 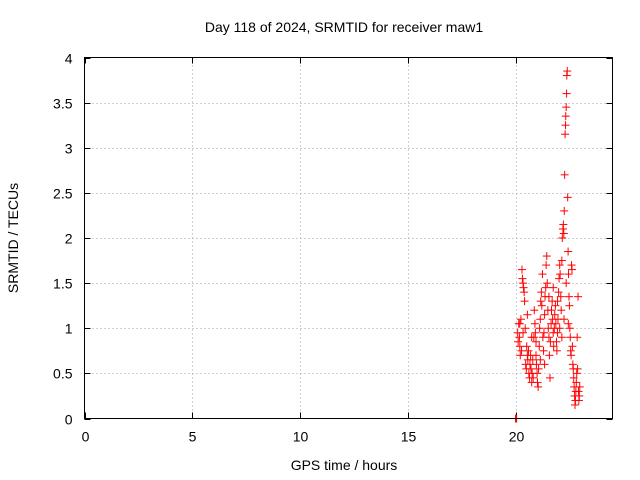 What do you see at coordinates (547, 245) in the screenshot?
I see `data-points` at bounding box center [547, 245].